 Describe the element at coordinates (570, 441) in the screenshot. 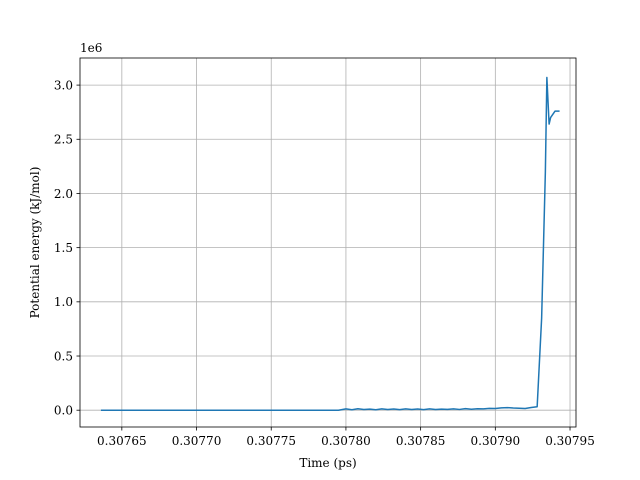

I see `x-tick-label: 0.30795` at that location.